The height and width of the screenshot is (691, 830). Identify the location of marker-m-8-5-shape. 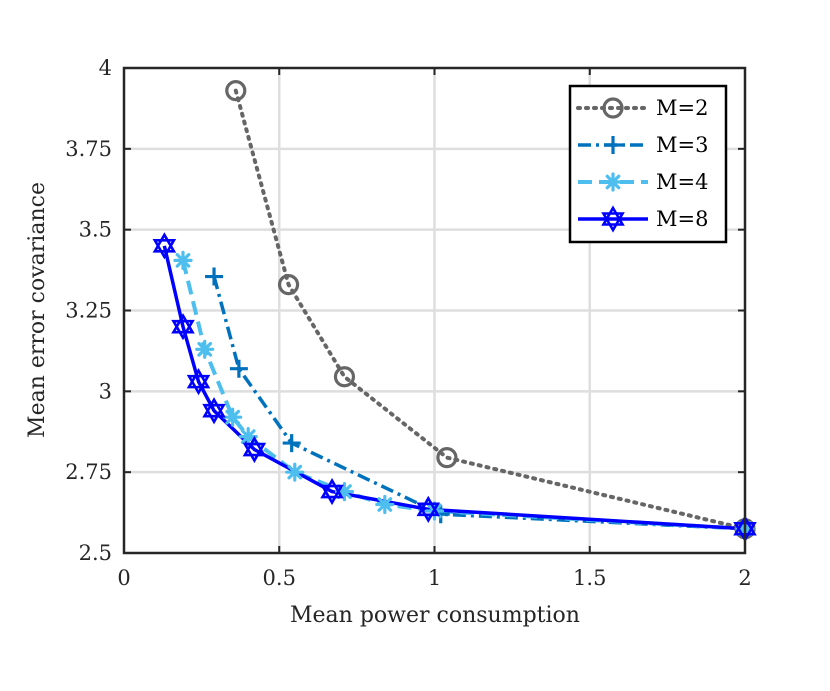
(332, 491).